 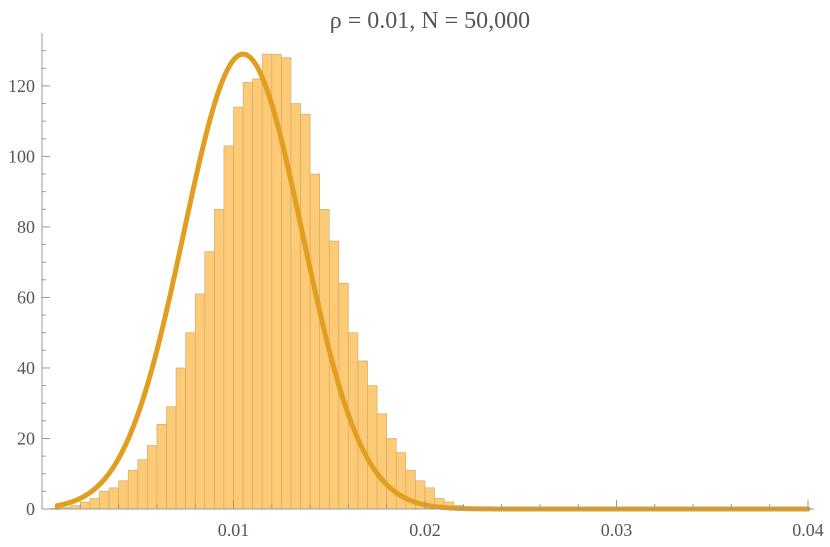 I want to click on y-tick-label: 60, so click(x=26, y=297).